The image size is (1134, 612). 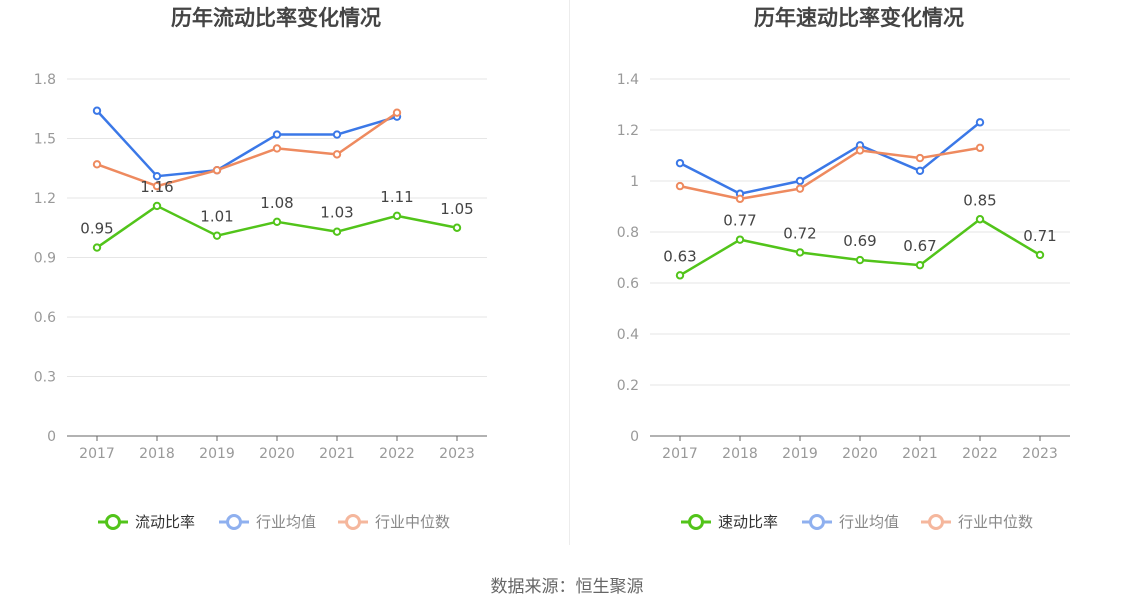 What do you see at coordinates (628, 233) in the screenshot?
I see `chart2-y-tick-label: 0.8` at bounding box center [628, 233].